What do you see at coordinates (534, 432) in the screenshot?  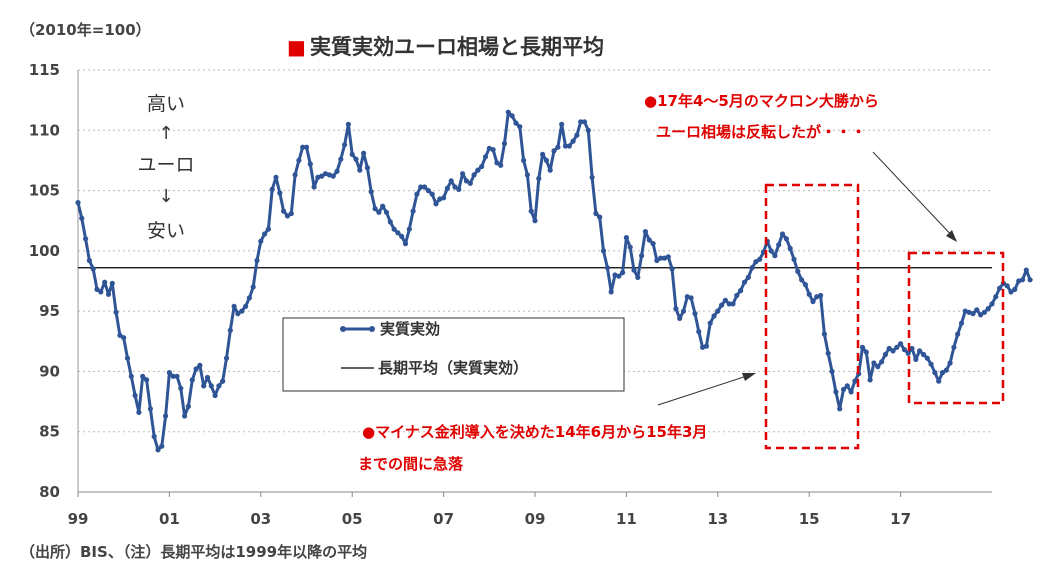 I see `callout-negative-line1: ●マイナス金利導入を決めた14年6月から15年3月` at bounding box center [534, 432].